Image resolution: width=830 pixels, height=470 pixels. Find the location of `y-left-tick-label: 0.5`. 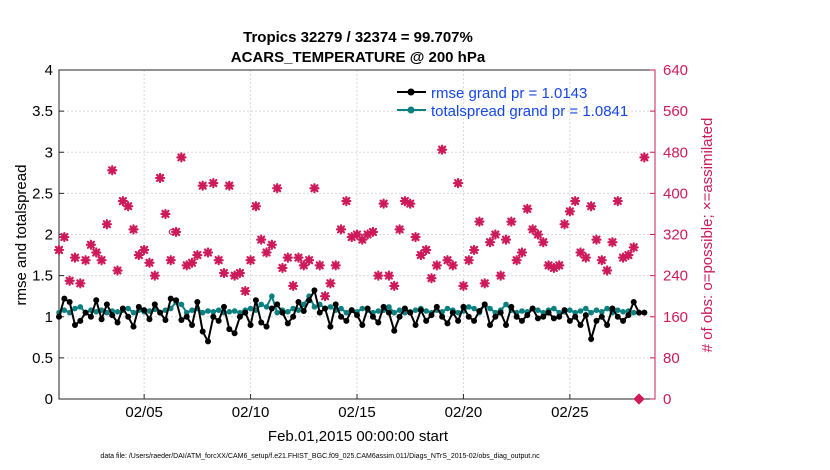

y-left-tick-label: 0.5 is located at coordinates (42, 358).